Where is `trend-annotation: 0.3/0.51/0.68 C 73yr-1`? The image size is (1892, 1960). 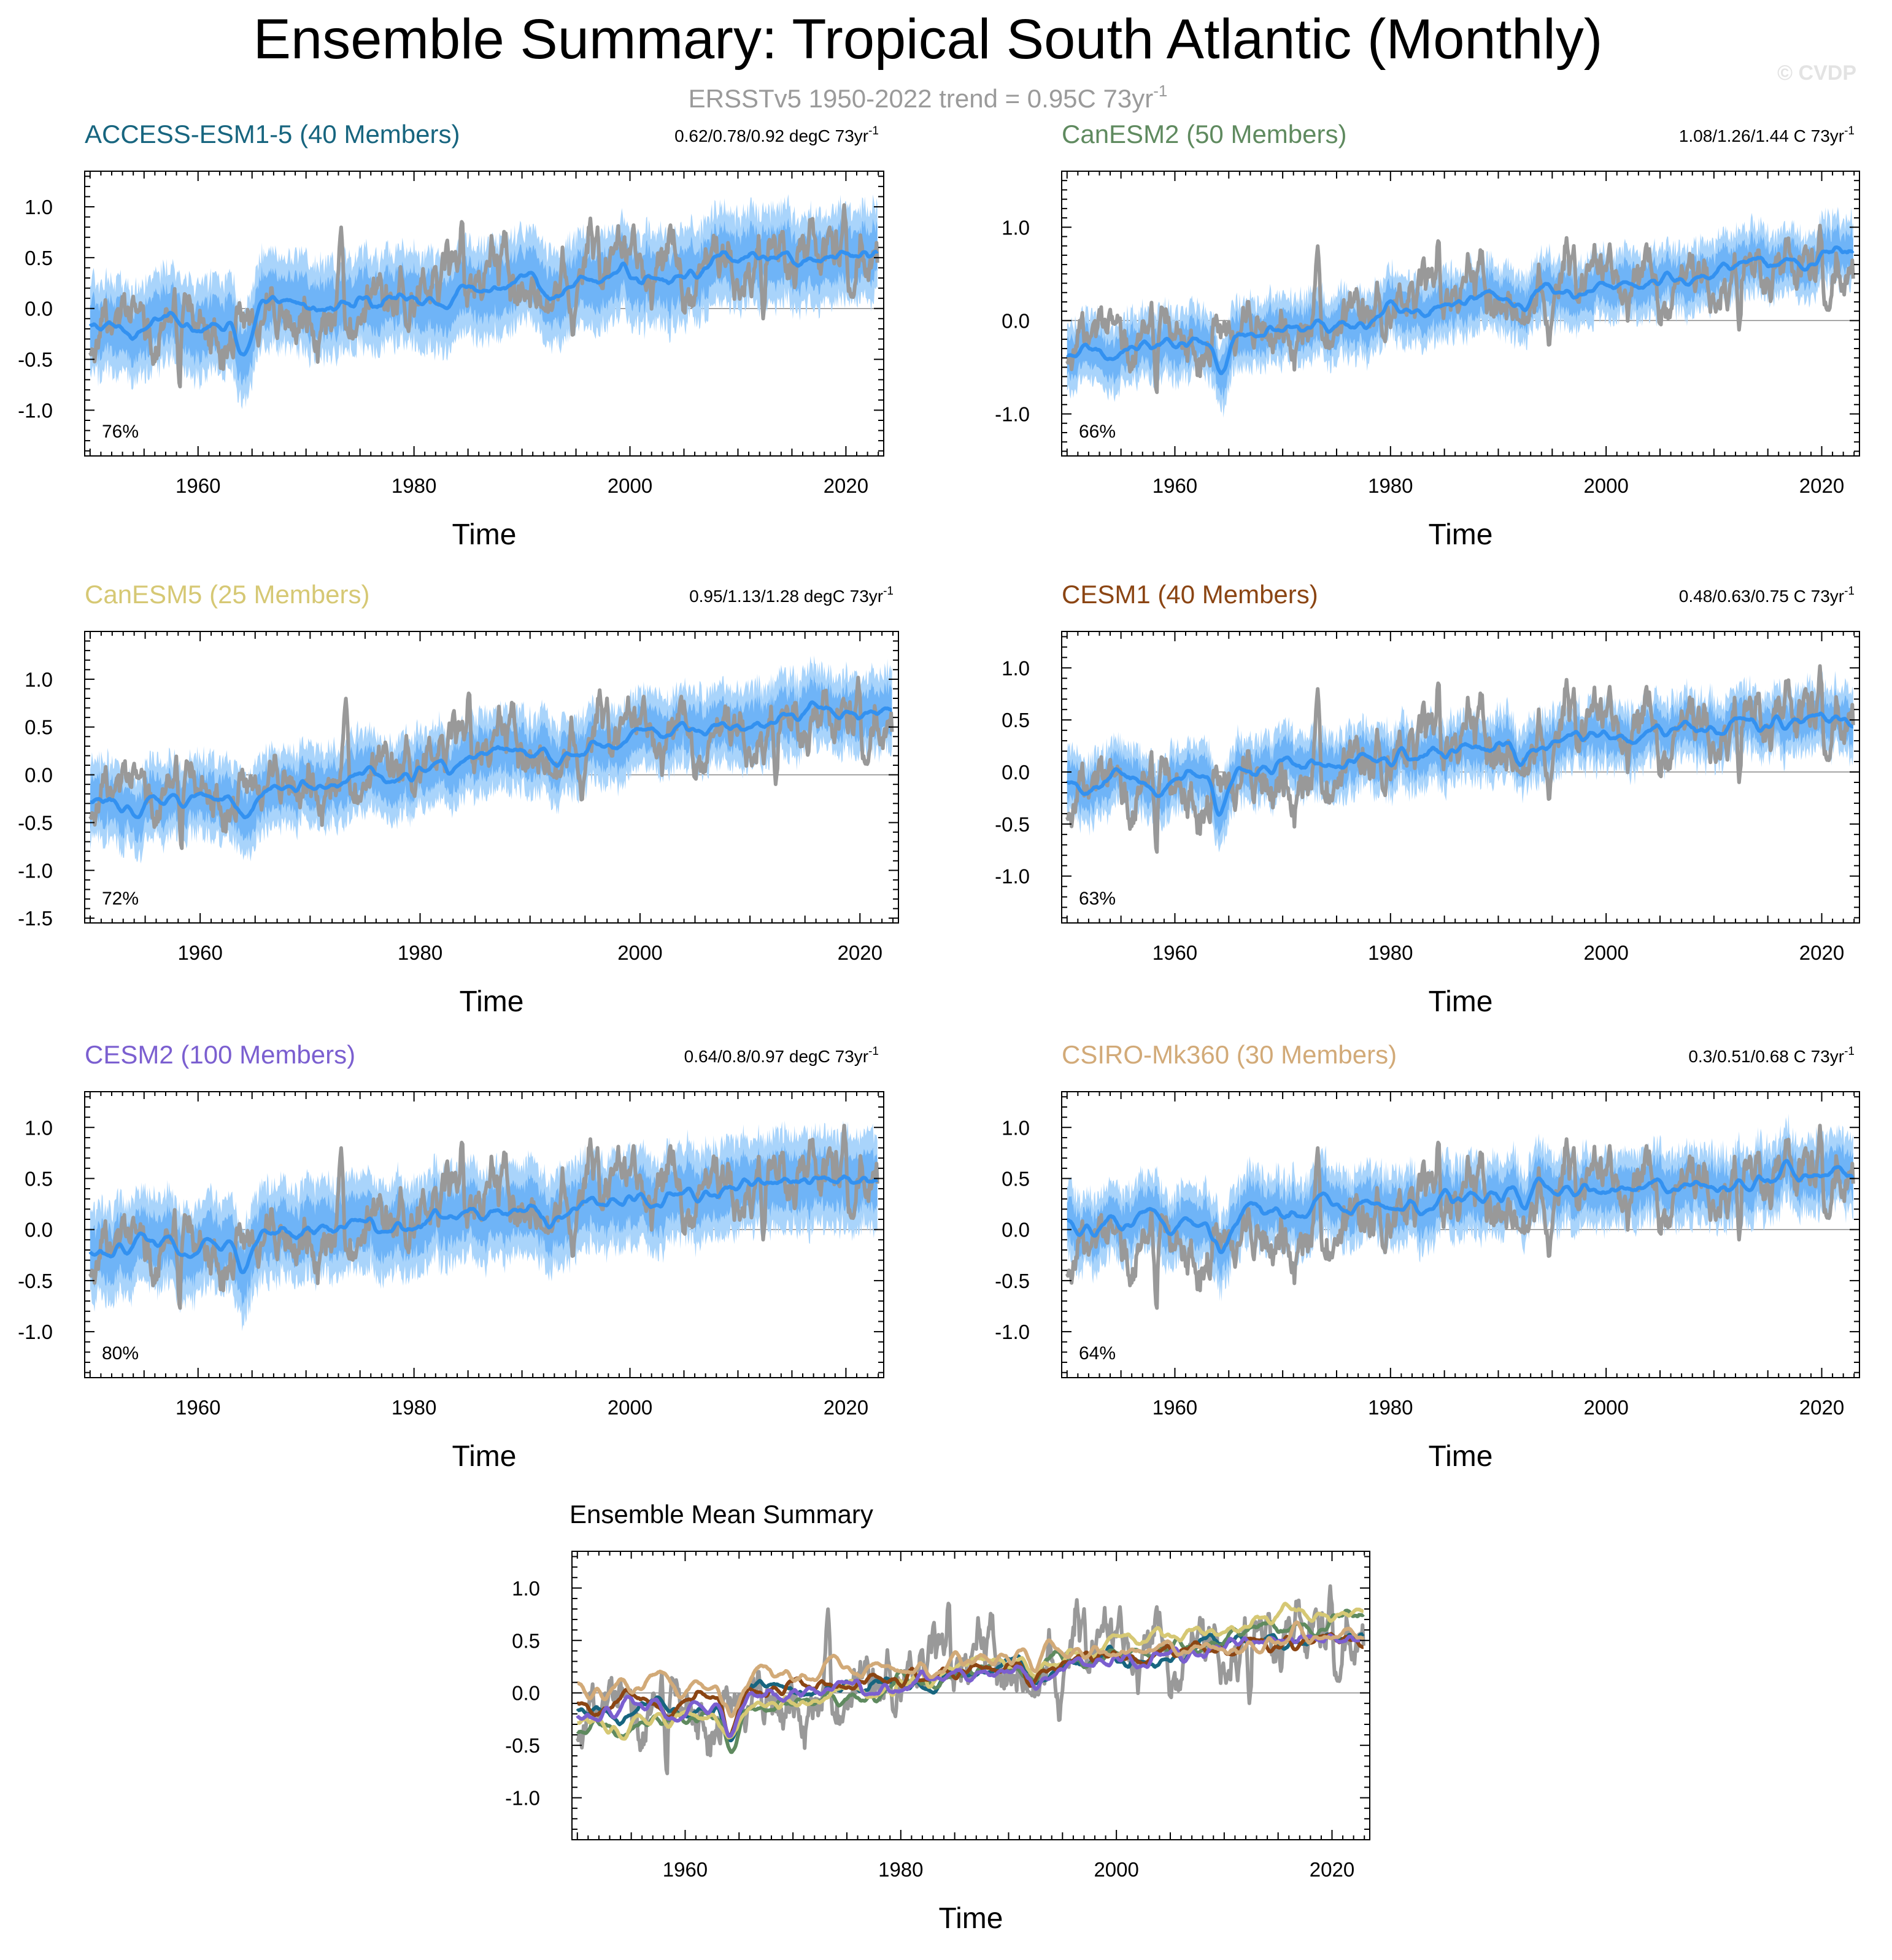 trend-annotation: 0.3/0.51/0.68 C 73yr-1 is located at coordinates (1771, 1055).